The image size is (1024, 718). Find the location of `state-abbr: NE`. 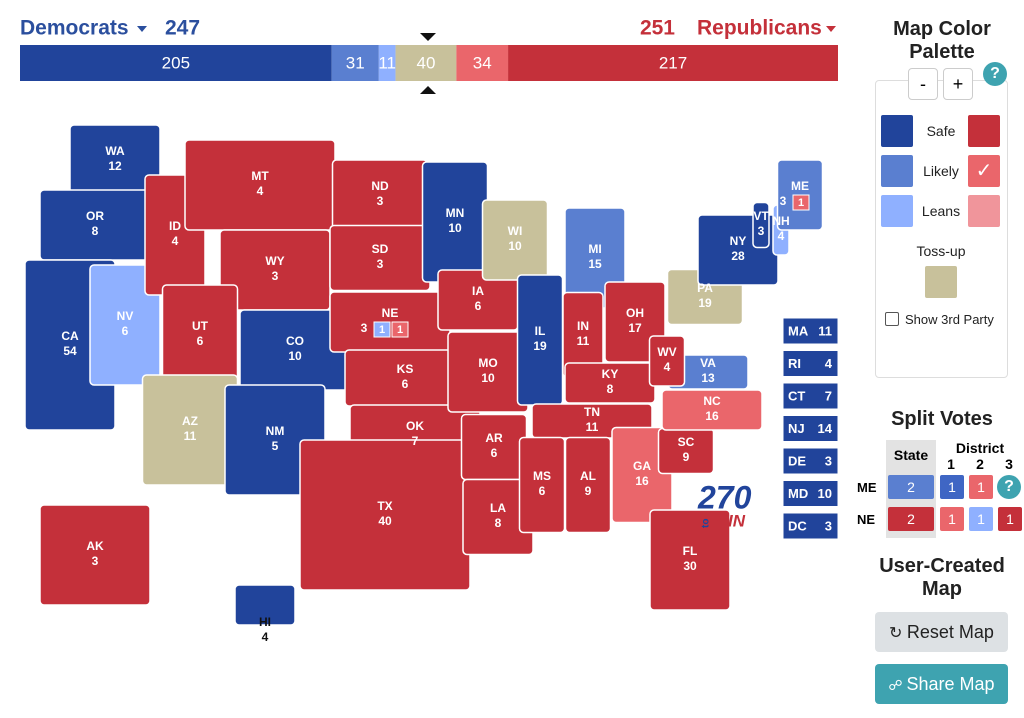

state-abbr: NE is located at coordinates (390, 313).